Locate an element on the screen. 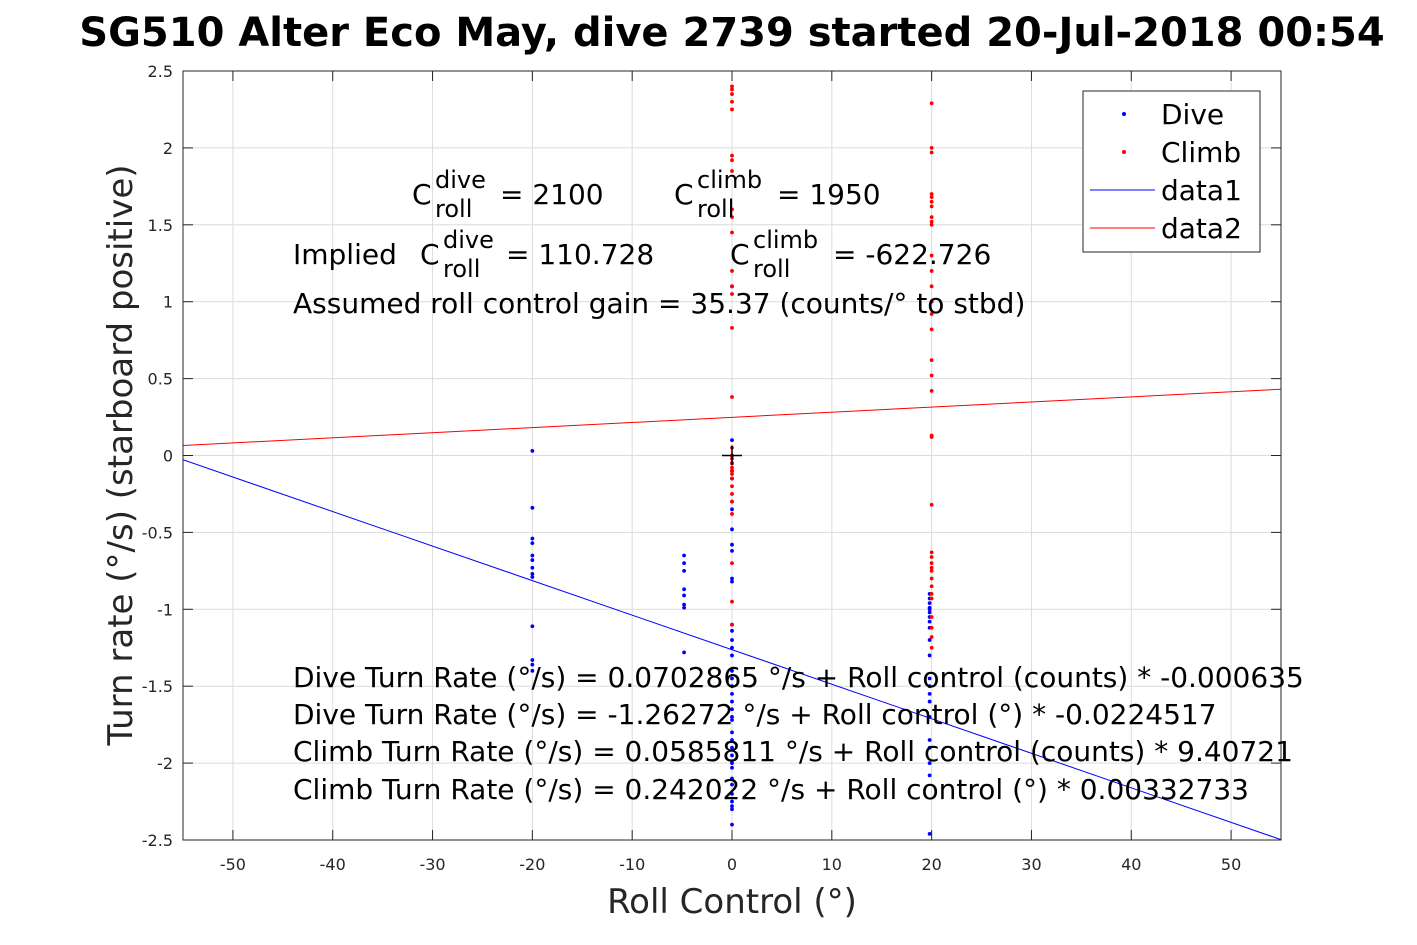 This screenshot has width=1417, height=945. y-tick-label: 2.5 is located at coordinates (160, 71).